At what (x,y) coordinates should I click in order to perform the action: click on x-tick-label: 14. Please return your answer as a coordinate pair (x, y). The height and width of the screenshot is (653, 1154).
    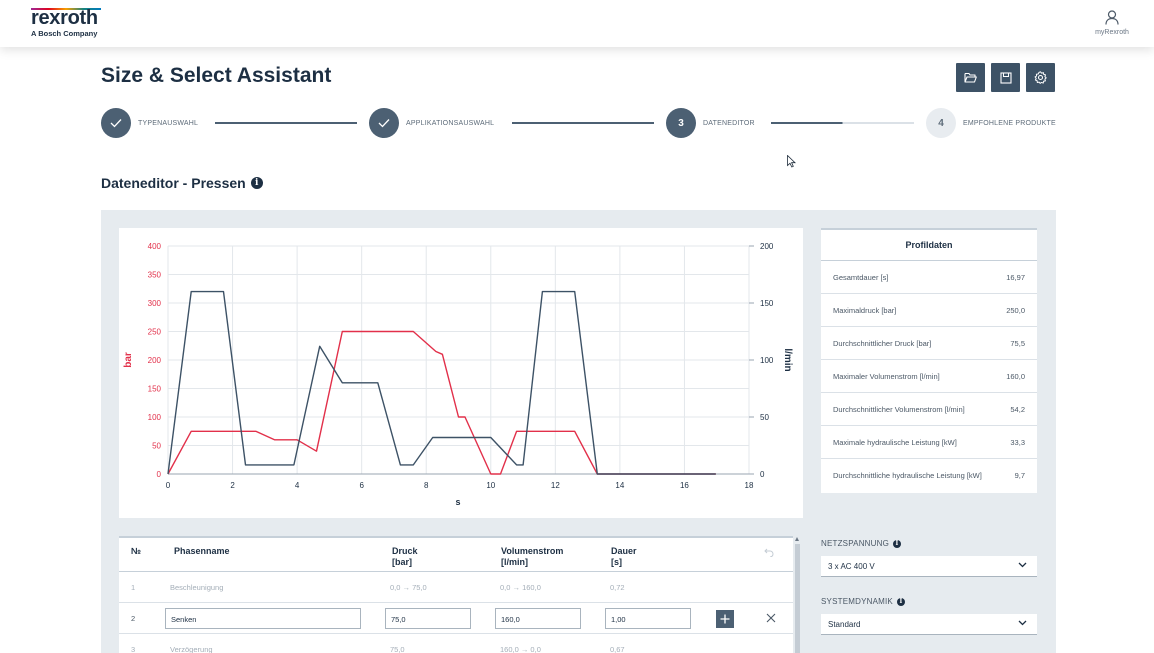
    Looking at the image, I should click on (619, 485).